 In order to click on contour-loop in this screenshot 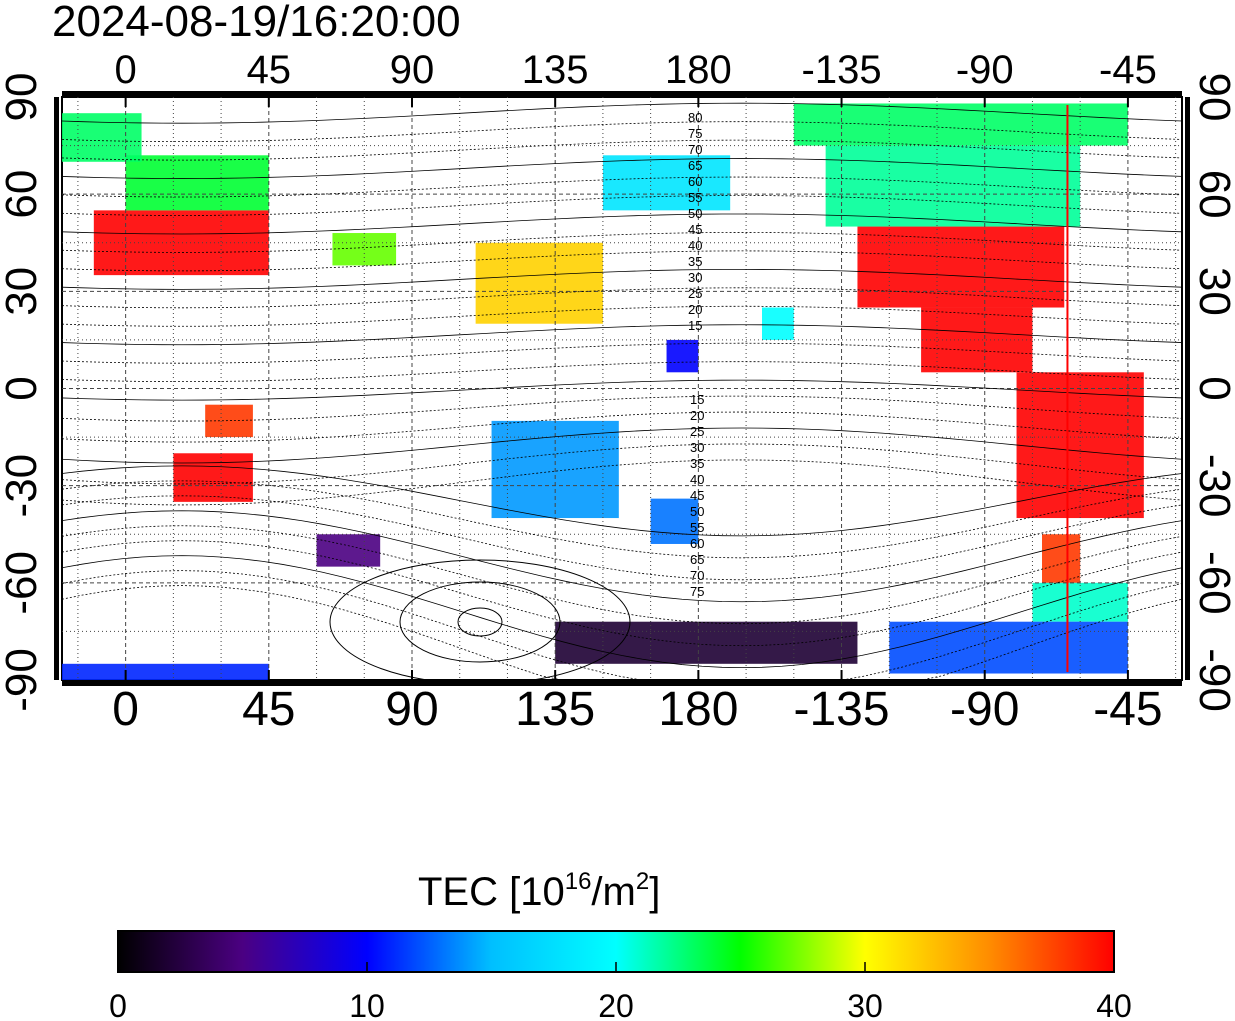, I will do `click(480, 622)`.